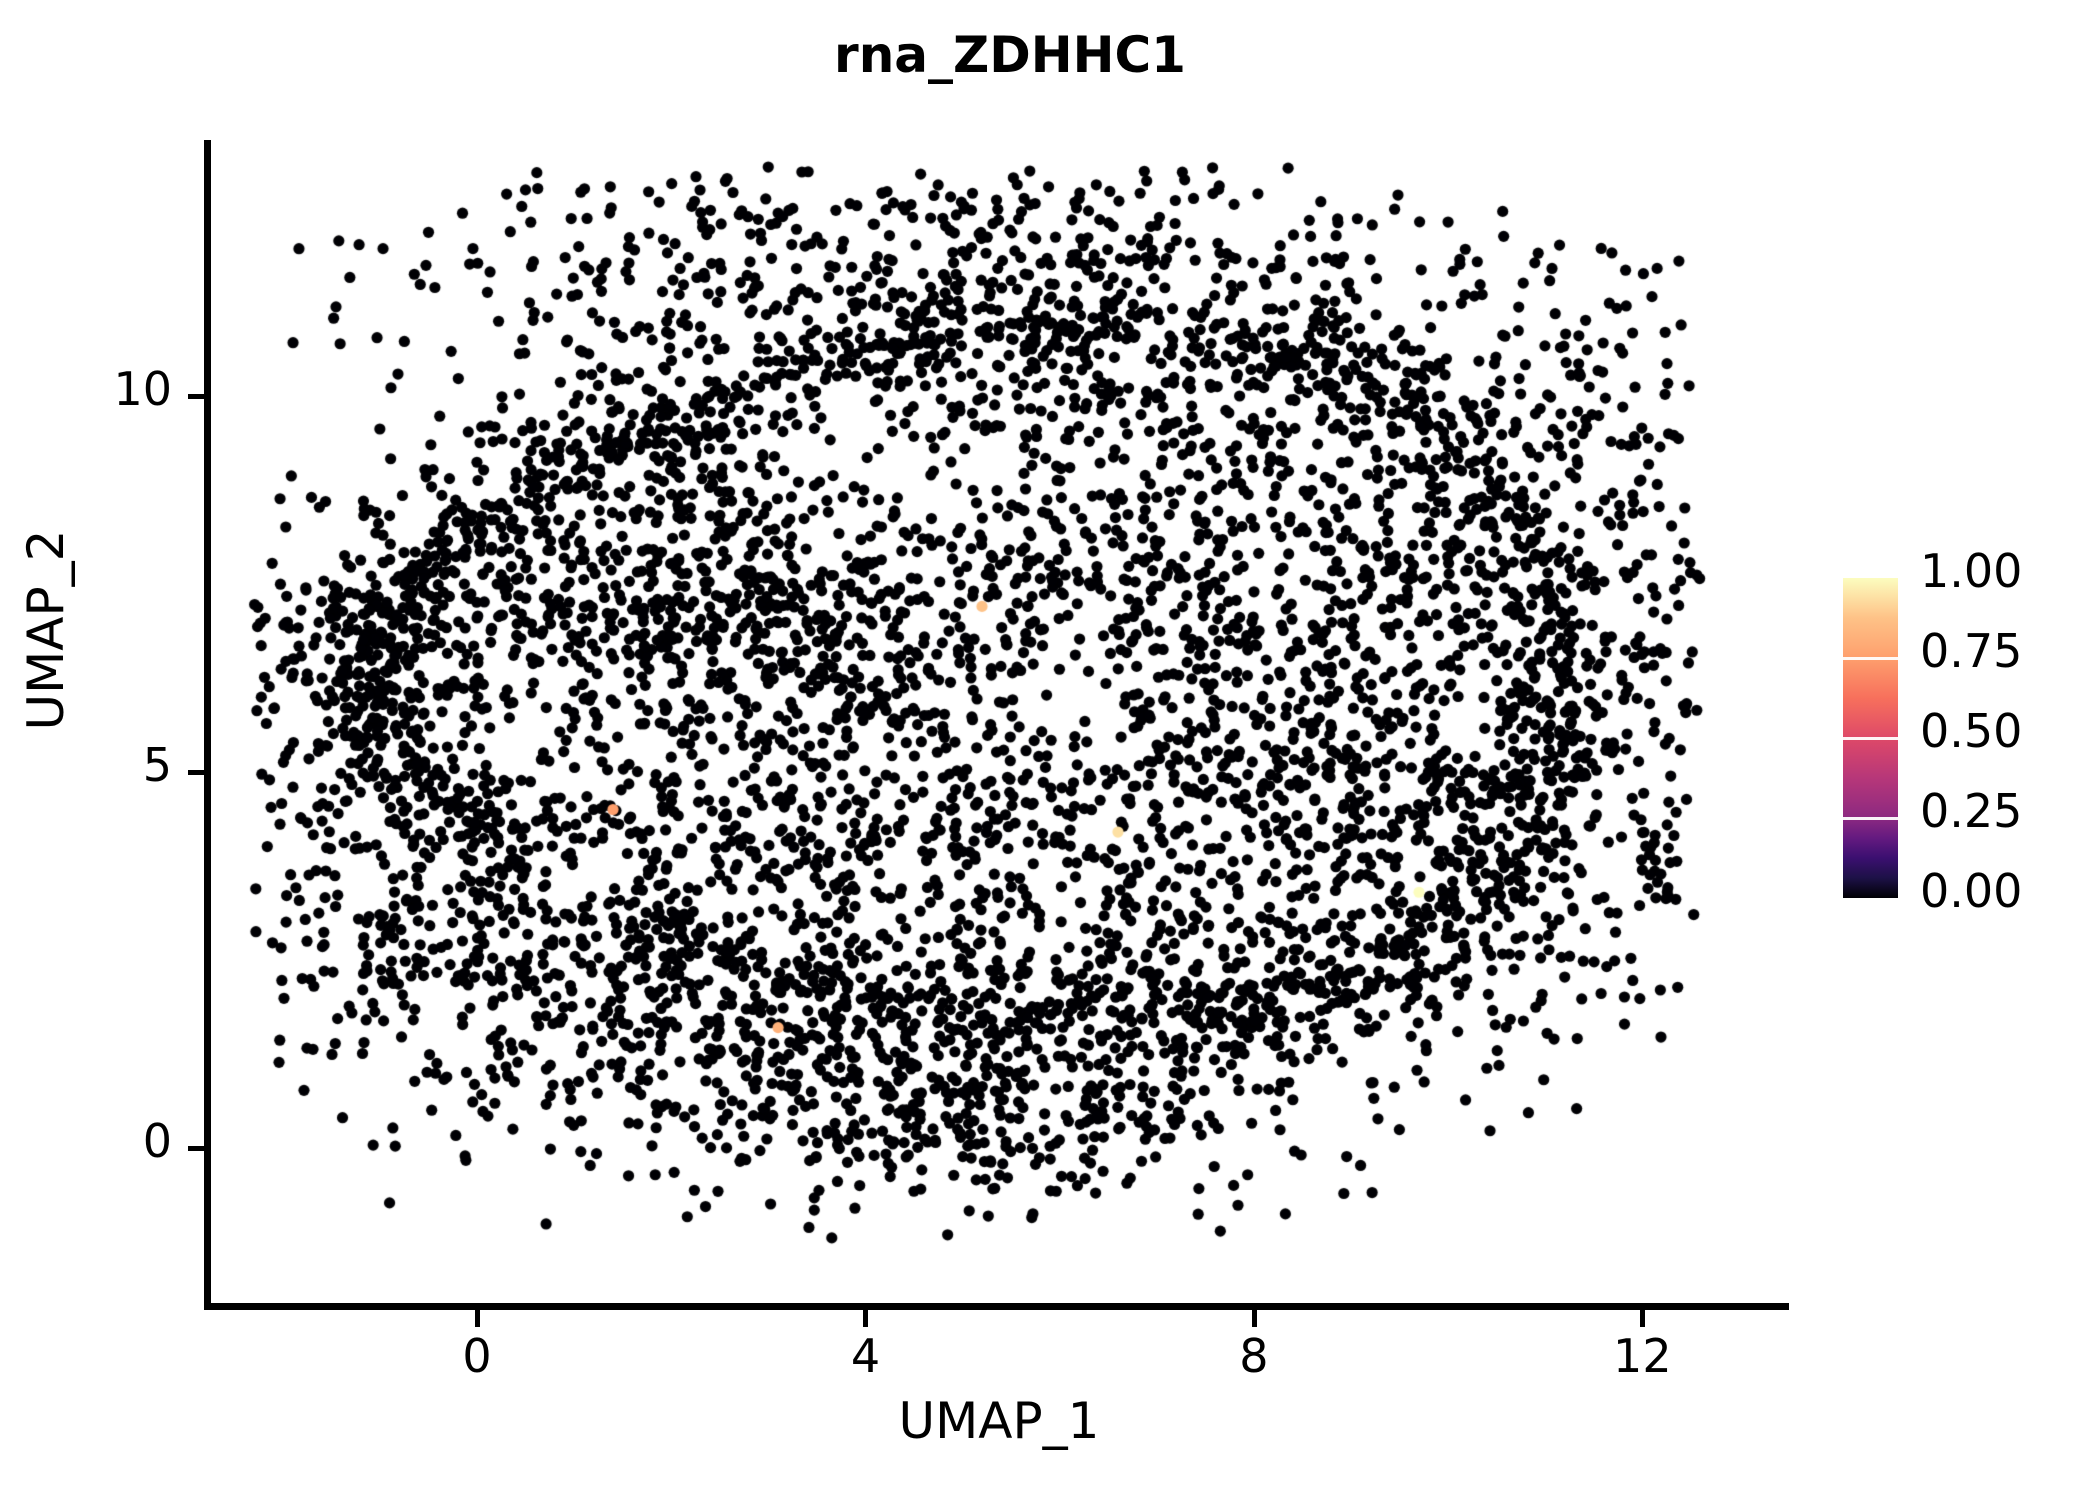 The width and height of the screenshot is (2100, 1500). What do you see at coordinates (1971, 571) in the screenshot?
I see `colorbar-tick-label: 1.00` at bounding box center [1971, 571].